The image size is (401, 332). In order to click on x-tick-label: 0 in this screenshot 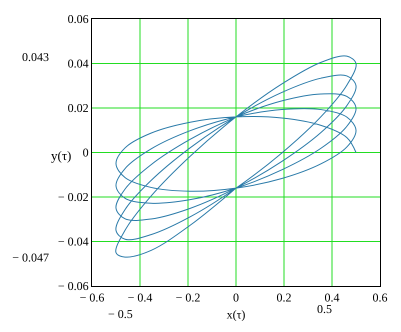, I will do `click(236, 297)`.